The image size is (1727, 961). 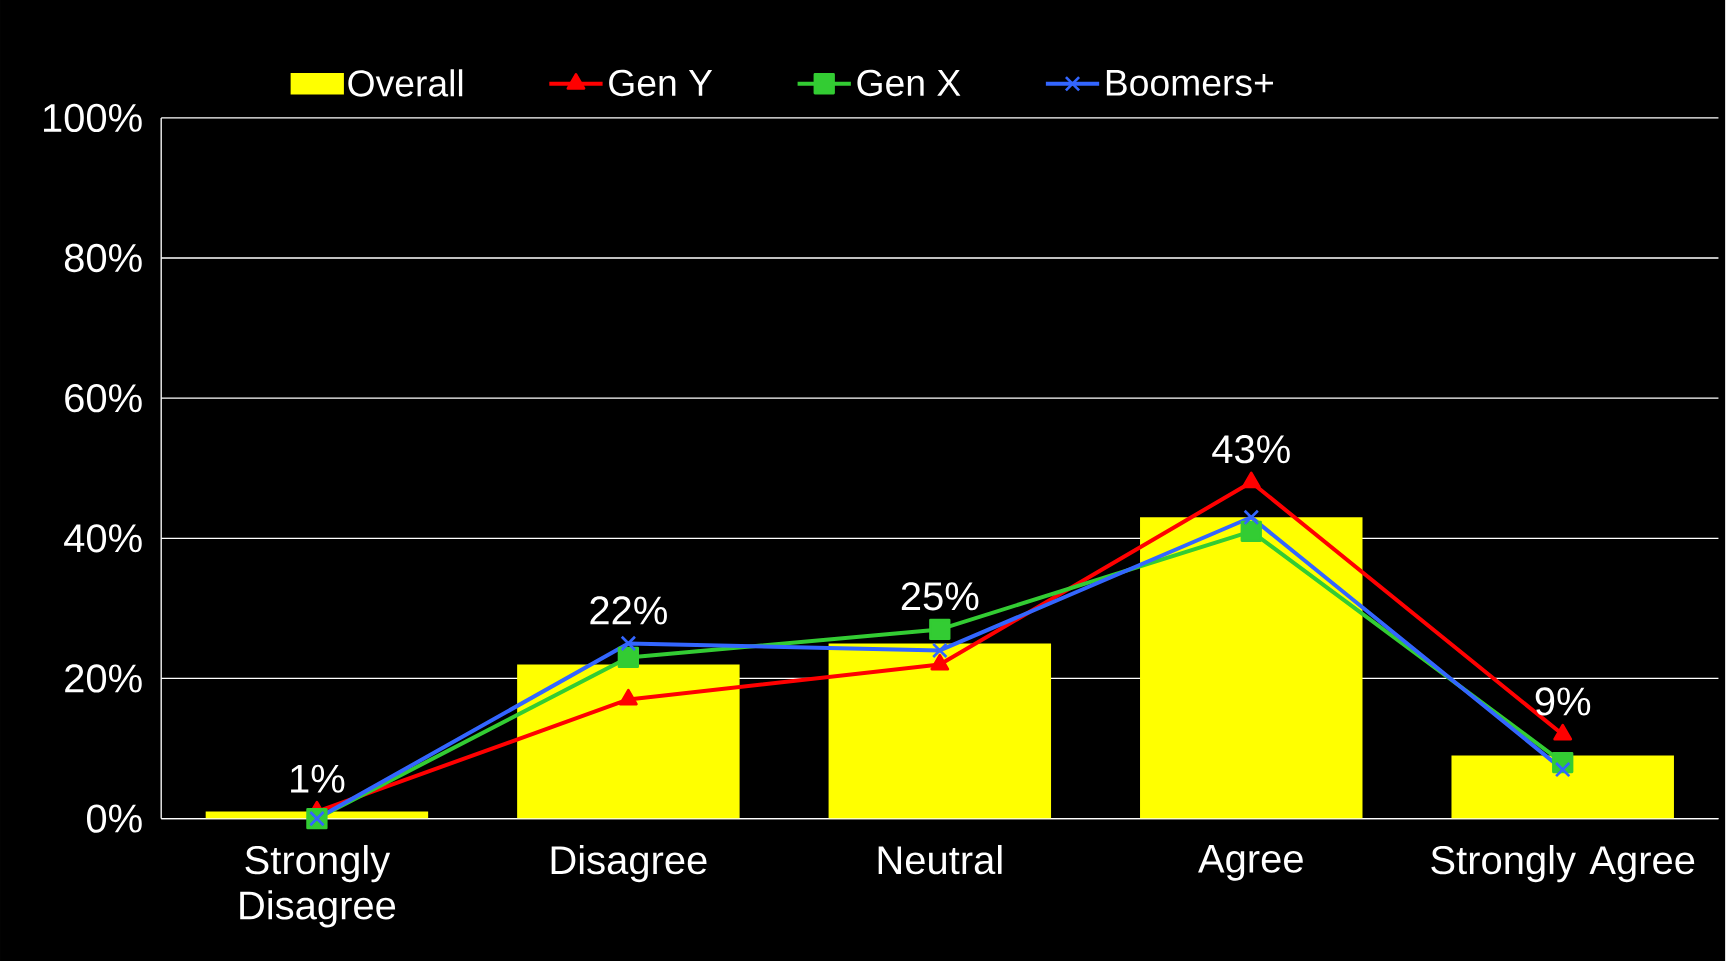 I want to click on x-tick-label: Neutral, so click(x=940, y=859).